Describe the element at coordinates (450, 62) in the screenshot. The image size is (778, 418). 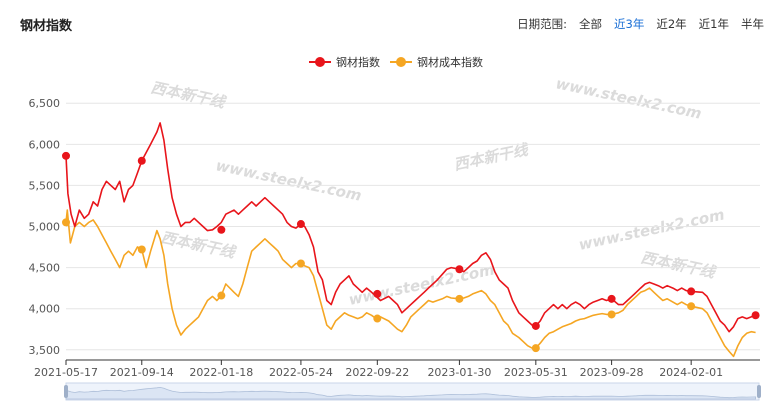
I see `legend-label-cost-index: 钢材成本指数` at that location.